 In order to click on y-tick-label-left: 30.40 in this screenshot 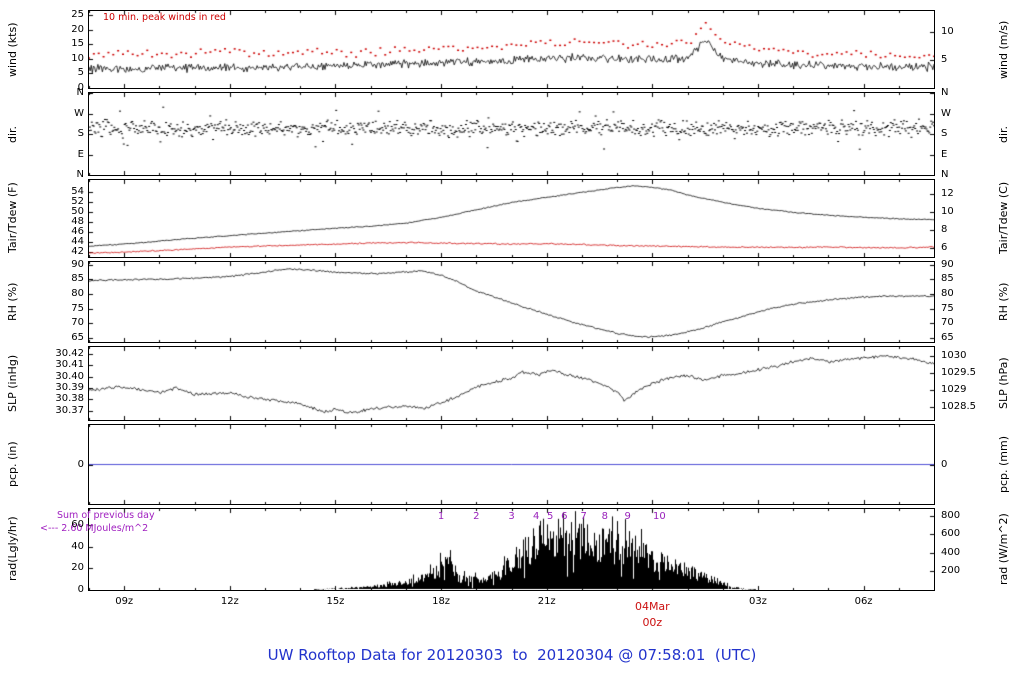, I will do `click(69, 376)`.